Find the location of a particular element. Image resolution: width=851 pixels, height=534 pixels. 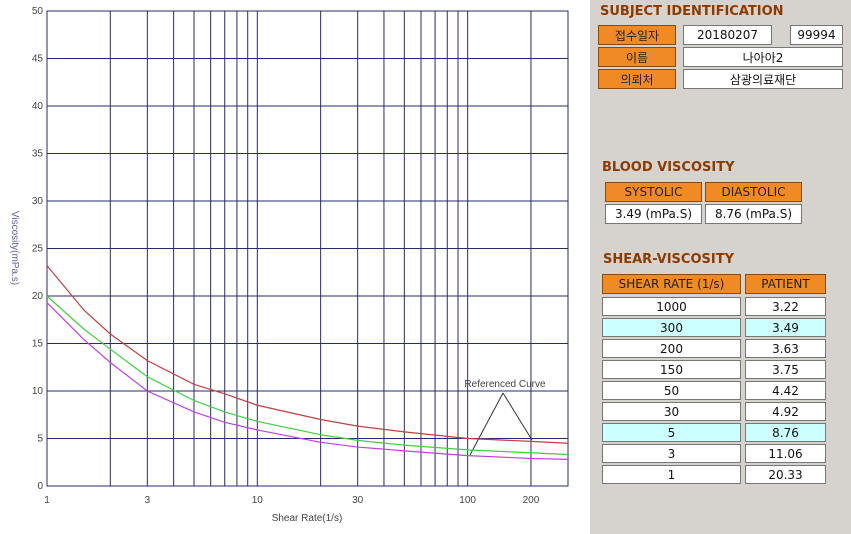

y-tick-label: 30 is located at coordinates (38, 201).